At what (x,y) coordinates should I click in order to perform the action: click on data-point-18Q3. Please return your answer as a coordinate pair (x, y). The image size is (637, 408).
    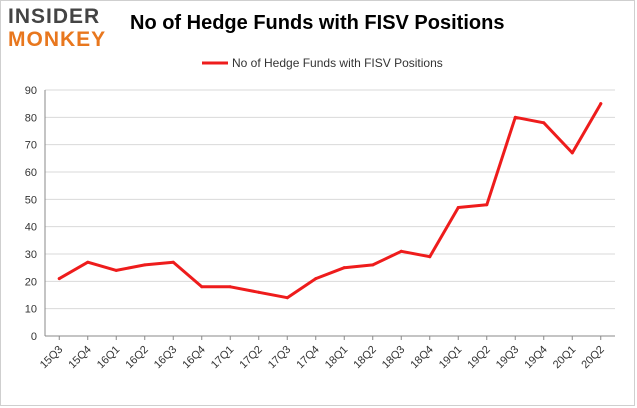
    Looking at the image, I should click on (401, 251).